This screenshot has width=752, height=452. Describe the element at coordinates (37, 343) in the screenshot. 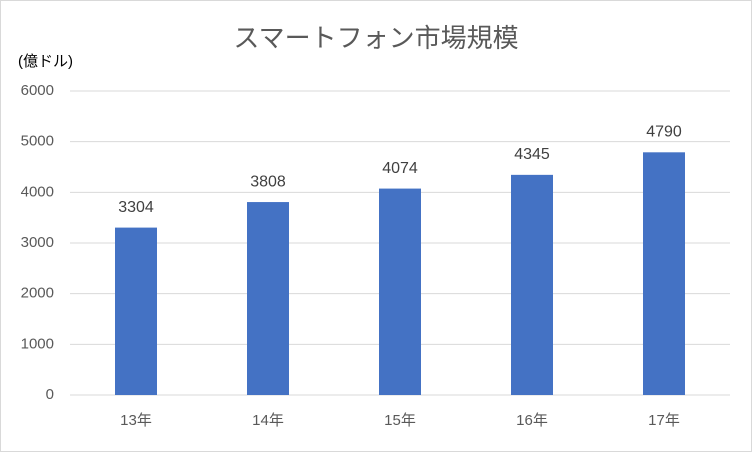

I see `y-tick-label: 1000` at that location.